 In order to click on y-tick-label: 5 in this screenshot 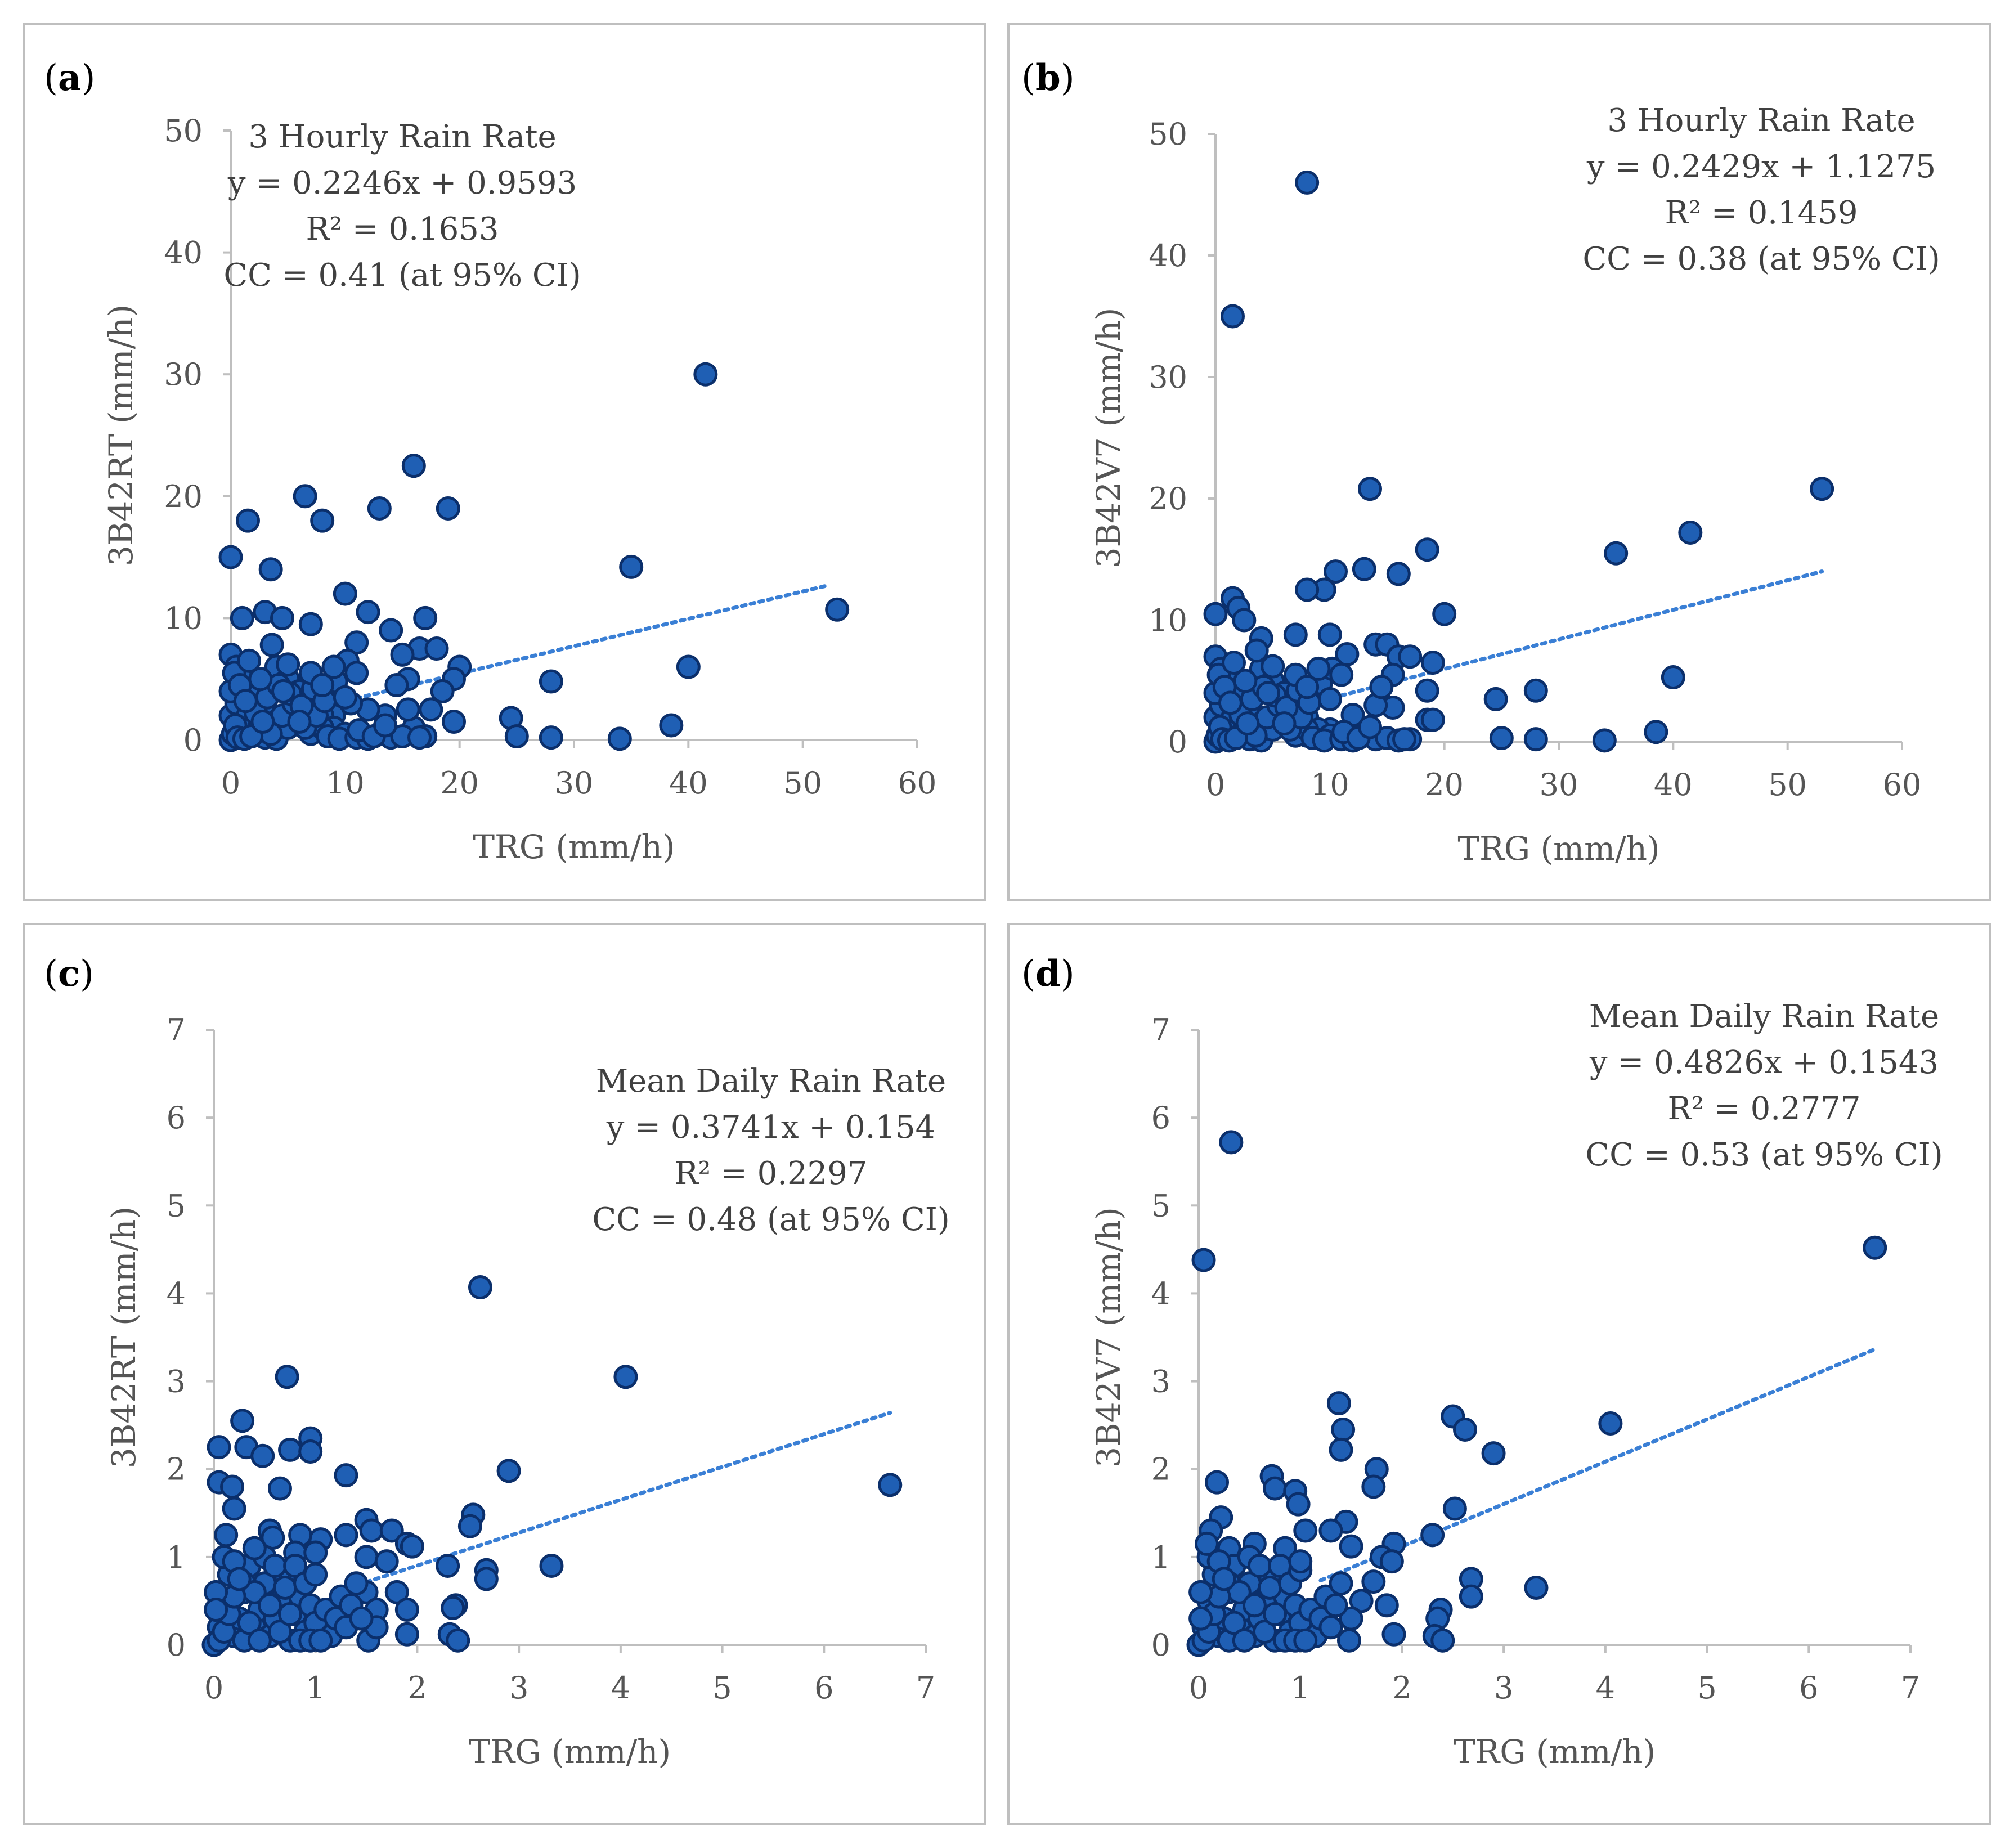, I will do `click(176, 1205)`.